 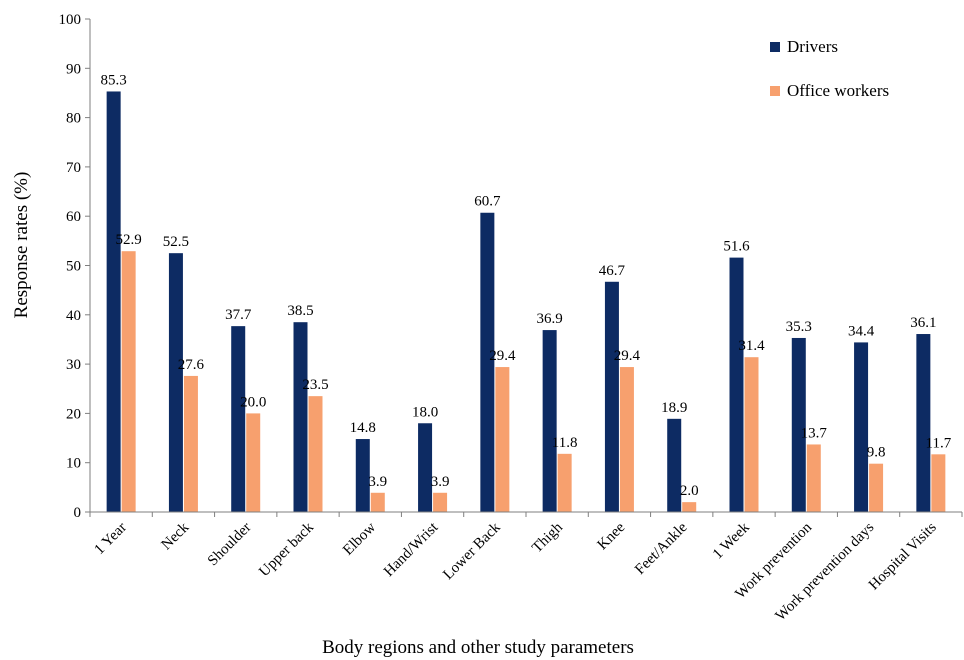 I want to click on data-label: 23.5, so click(x=315, y=385).